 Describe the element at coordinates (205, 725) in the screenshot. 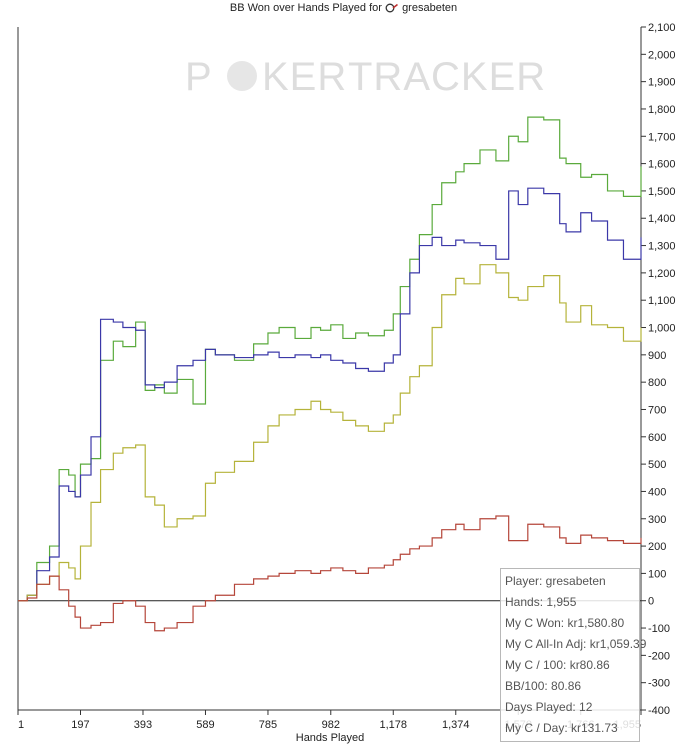

I see `x-tick-label: 589` at that location.